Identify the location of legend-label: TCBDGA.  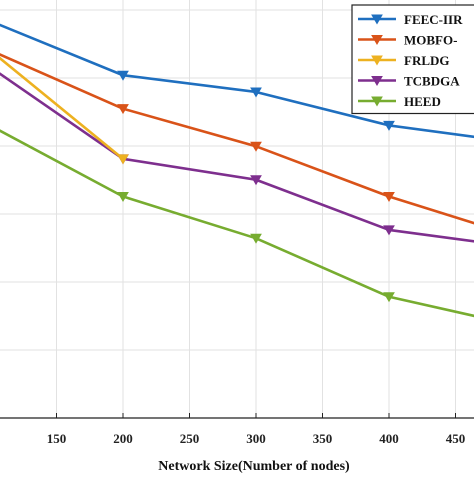
(432, 81).